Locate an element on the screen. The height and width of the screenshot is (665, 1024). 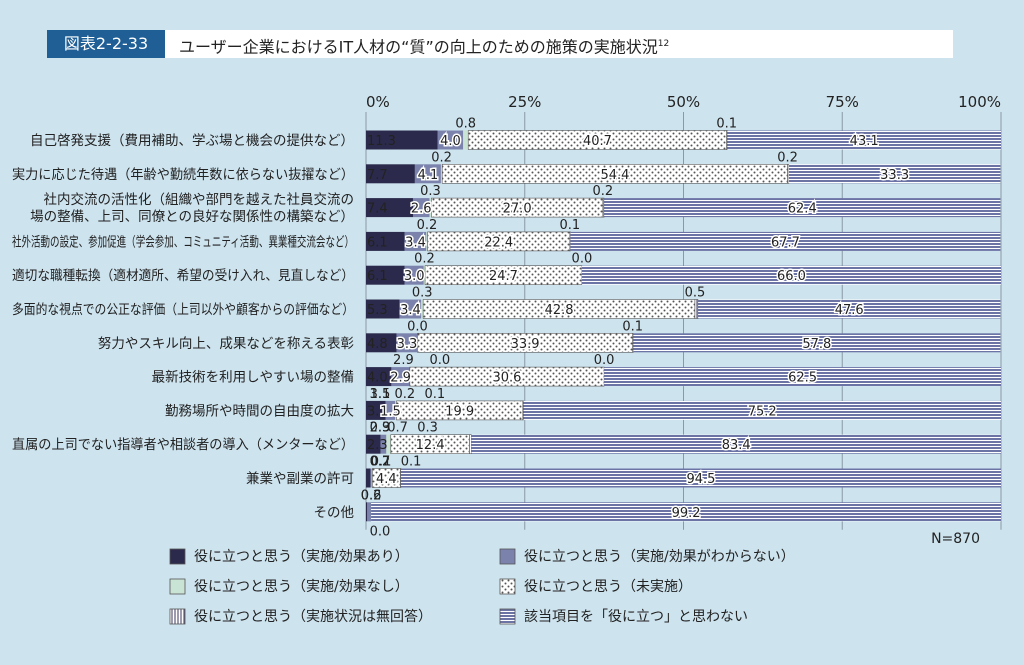
category-label: 努力やスキル向上、成果などを称える表彰 is located at coordinates (226, 343).